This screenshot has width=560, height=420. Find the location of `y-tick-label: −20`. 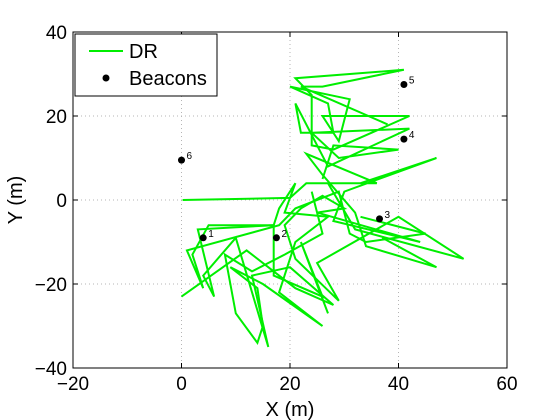

y-tick-label: −20 is located at coordinates (51, 285).